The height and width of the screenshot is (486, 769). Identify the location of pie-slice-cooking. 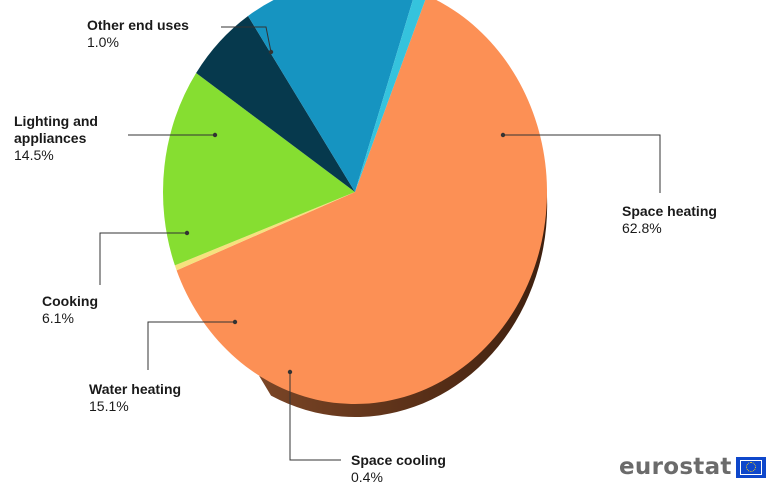
(275, 103).